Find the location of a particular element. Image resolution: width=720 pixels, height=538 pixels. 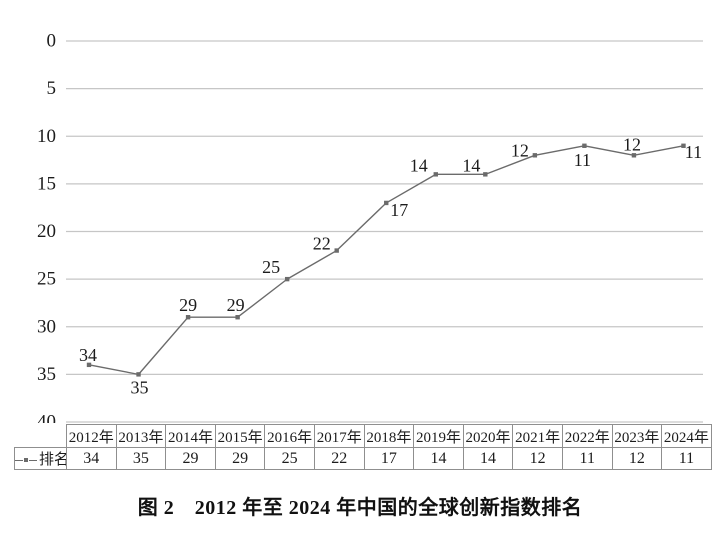

y-tick-label: 40 is located at coordinates (46, 418).